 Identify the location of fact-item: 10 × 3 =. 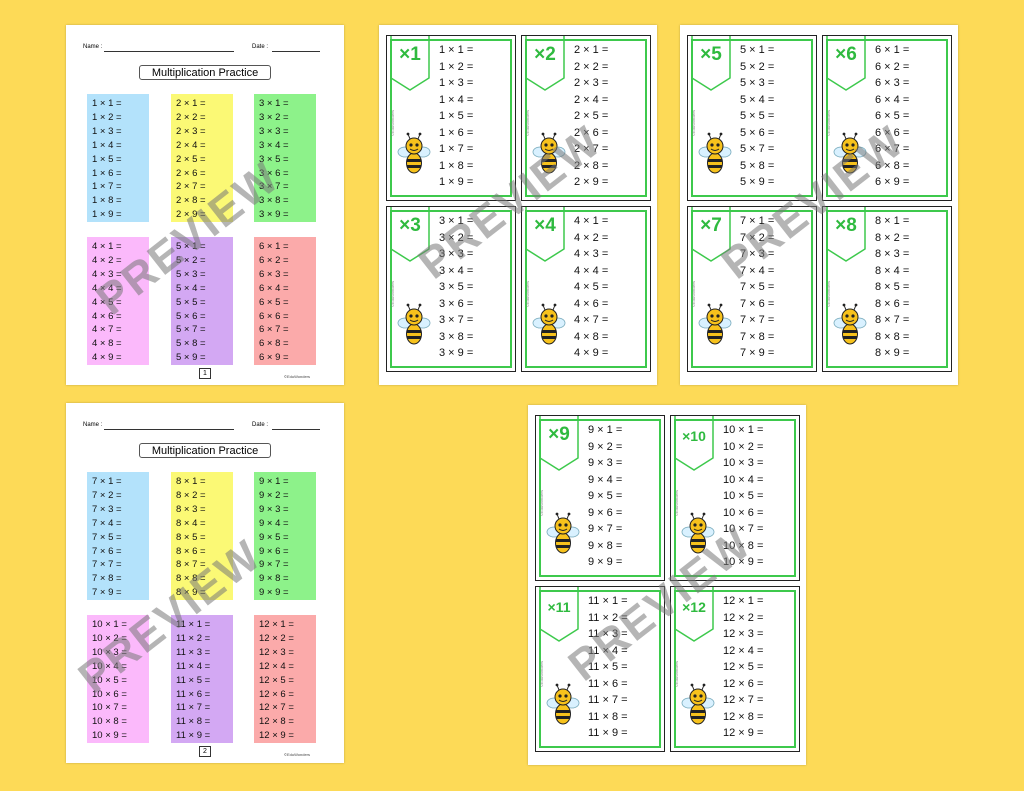
(743, 463).